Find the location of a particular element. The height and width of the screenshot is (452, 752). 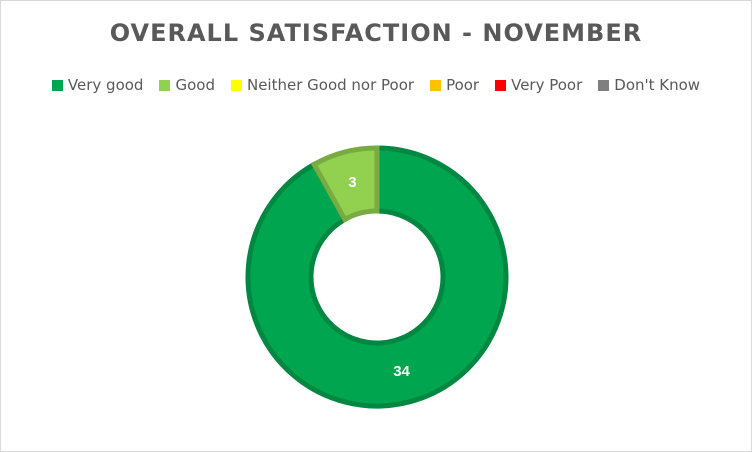

data-label-very-good: 34 is located at coordinates (401, 371).